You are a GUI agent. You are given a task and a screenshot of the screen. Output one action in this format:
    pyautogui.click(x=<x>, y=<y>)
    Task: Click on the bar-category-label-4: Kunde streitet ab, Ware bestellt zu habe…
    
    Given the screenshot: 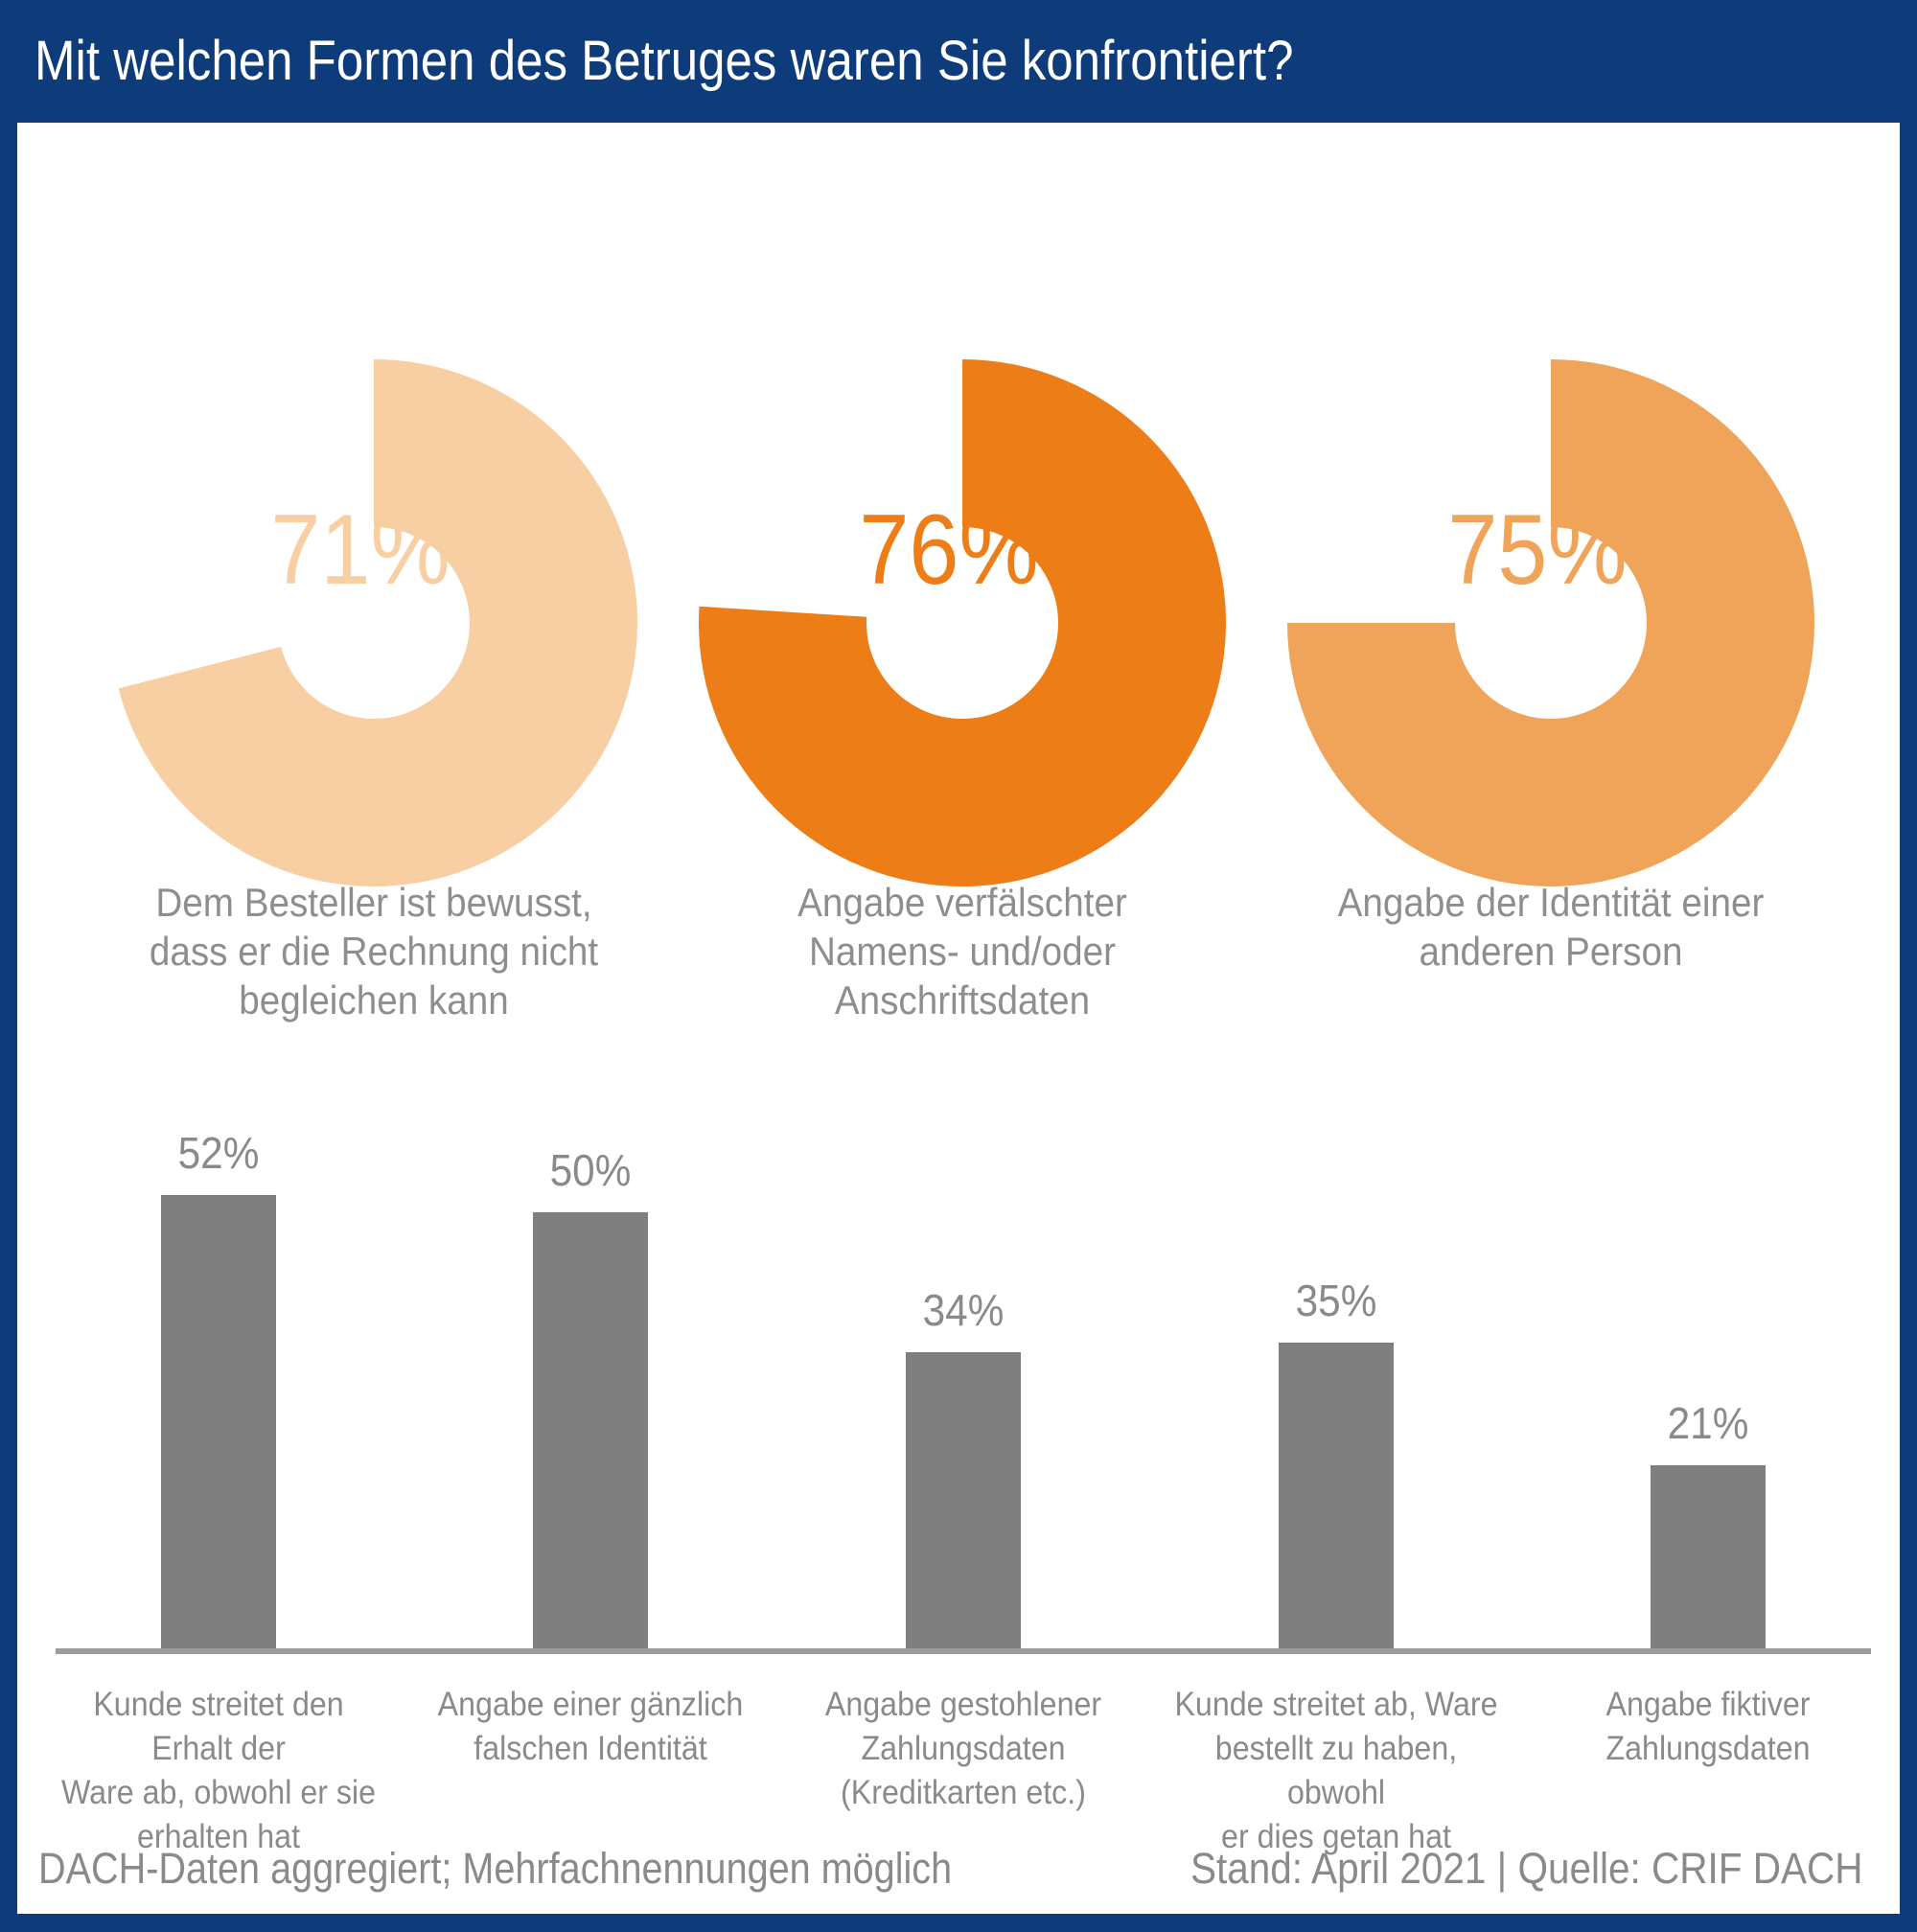 What is the action you would take?
    pyautogui.click(x=1336, y=1770)
    